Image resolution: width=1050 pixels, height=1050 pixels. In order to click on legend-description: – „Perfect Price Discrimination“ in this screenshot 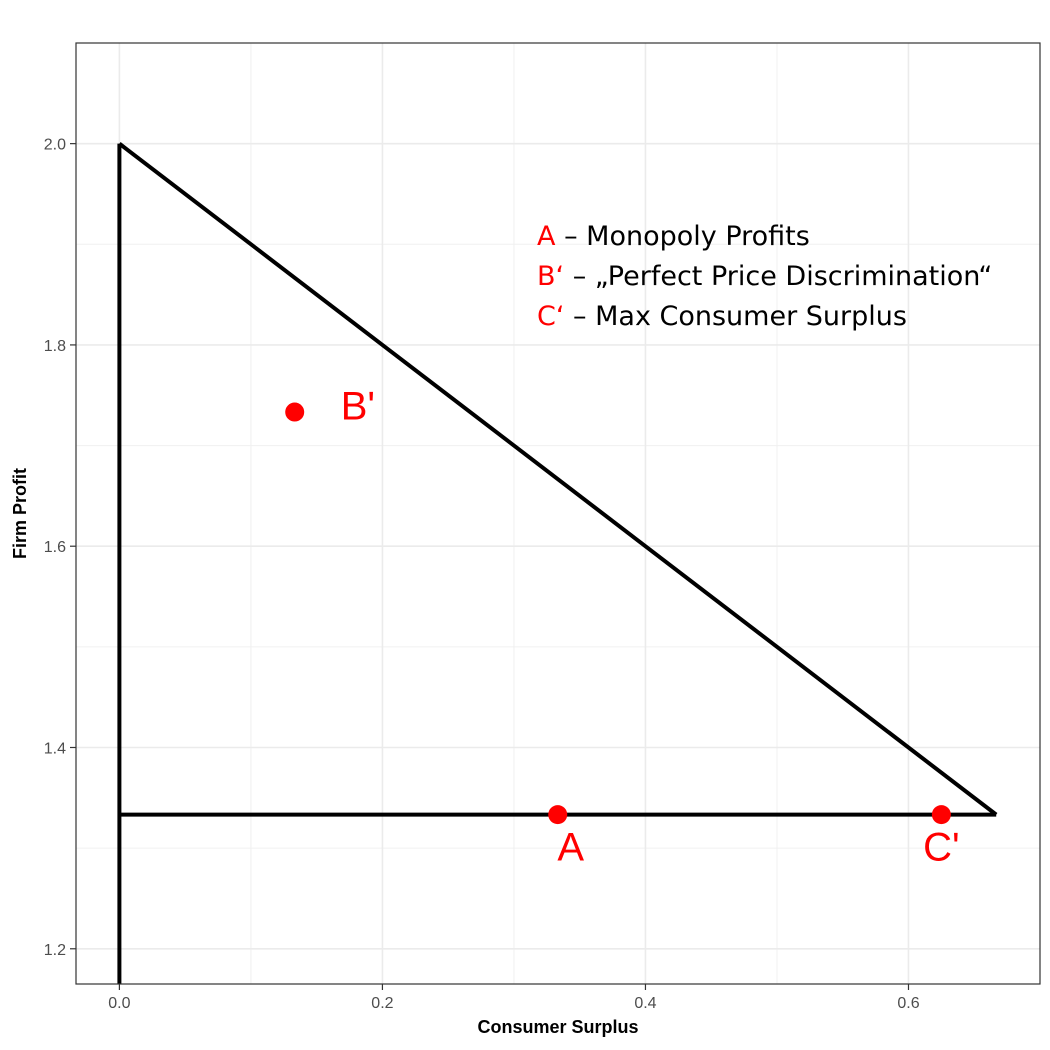, I will do `click(778, 276)`.